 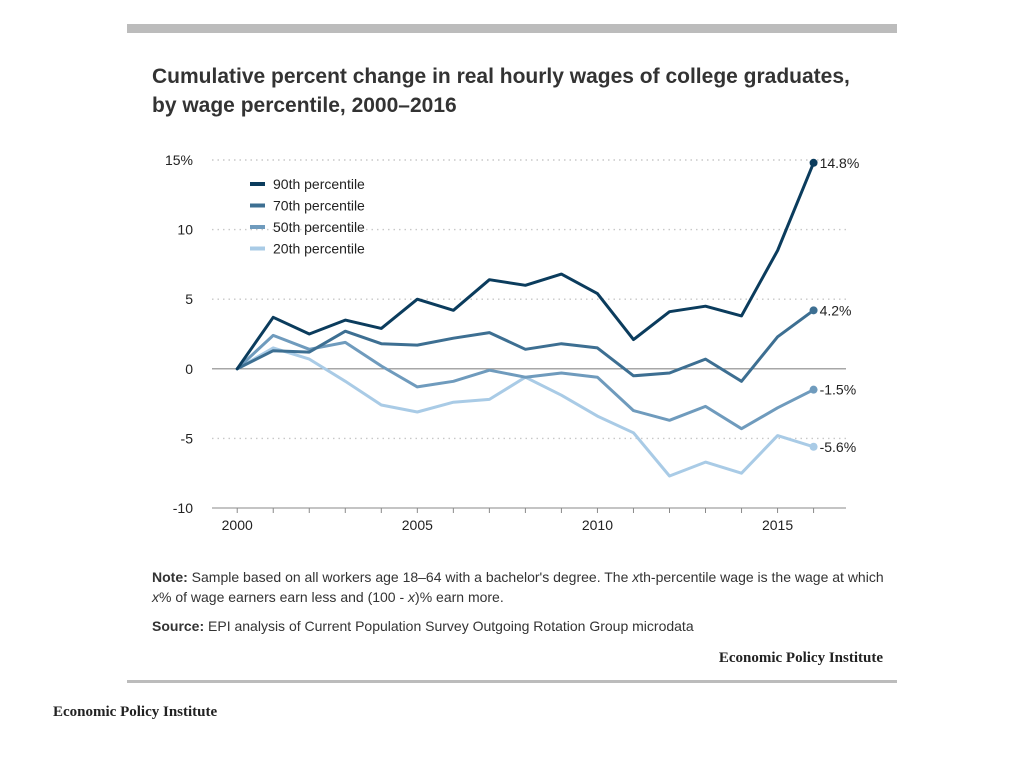 What do you see at coordinates (237, 525) in the screenshot?
I see `x-tick-label: 2000` at bounding box center [237, 525].